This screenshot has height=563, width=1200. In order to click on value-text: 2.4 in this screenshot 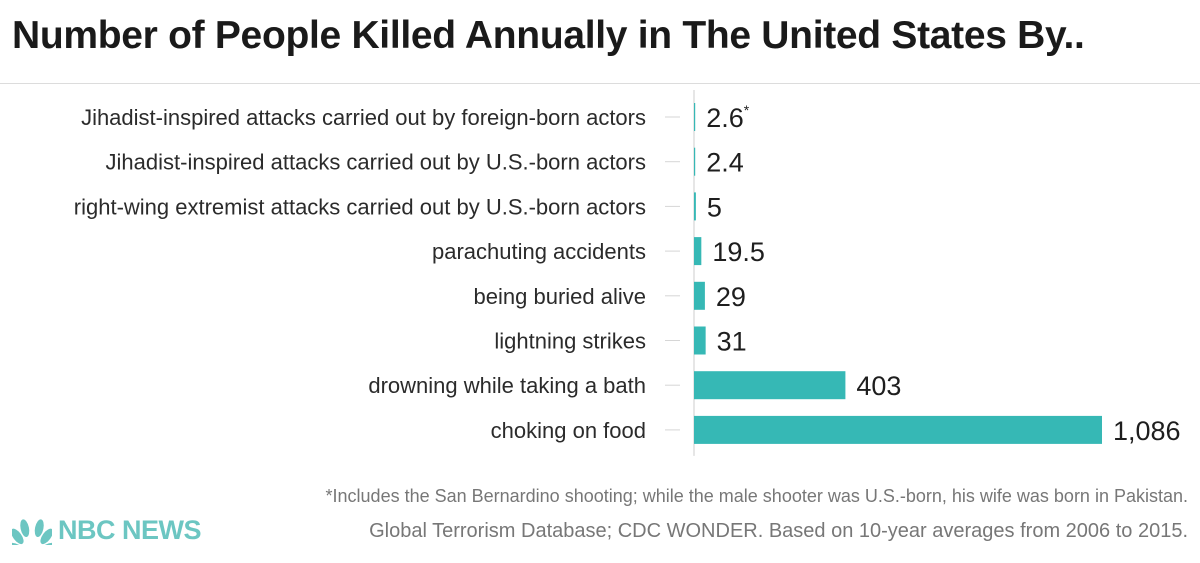, I will do `click(725, 163)`.